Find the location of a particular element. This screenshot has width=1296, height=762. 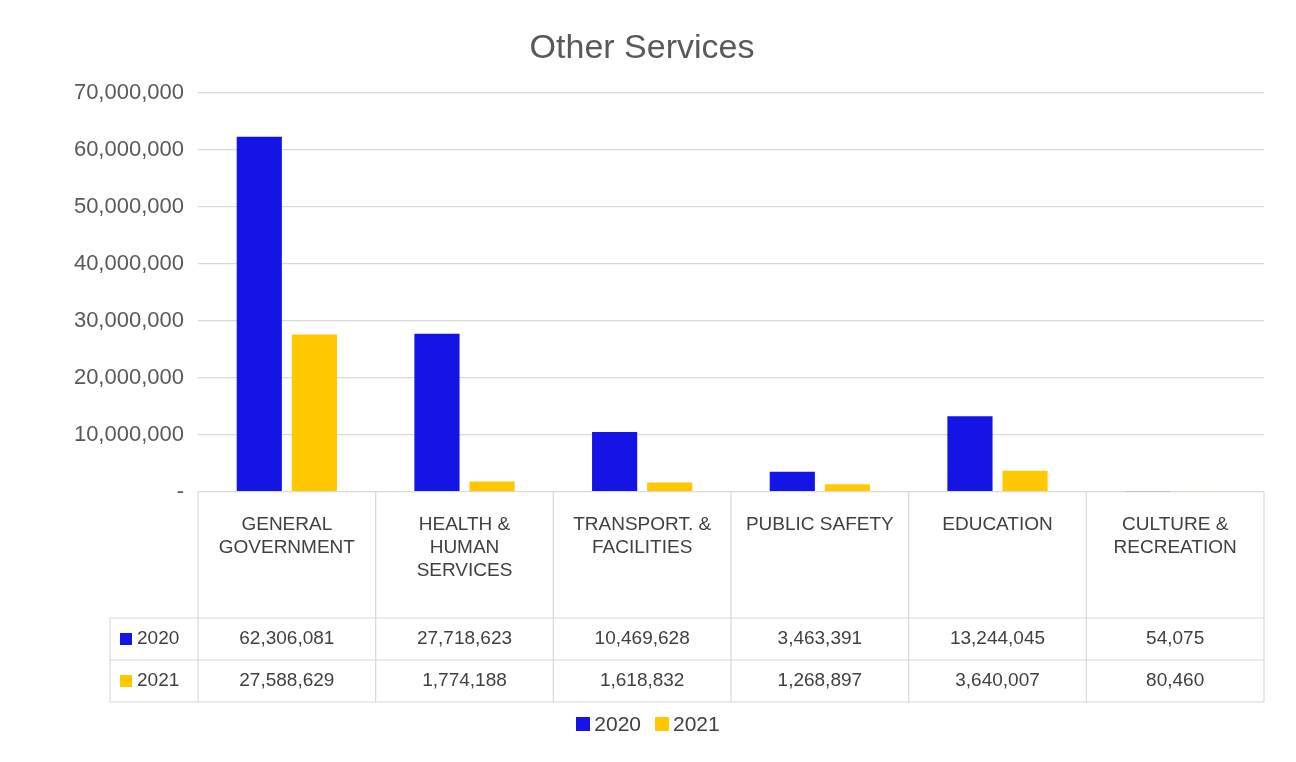

y-tick-label: - is located at coordinates (180, 490).